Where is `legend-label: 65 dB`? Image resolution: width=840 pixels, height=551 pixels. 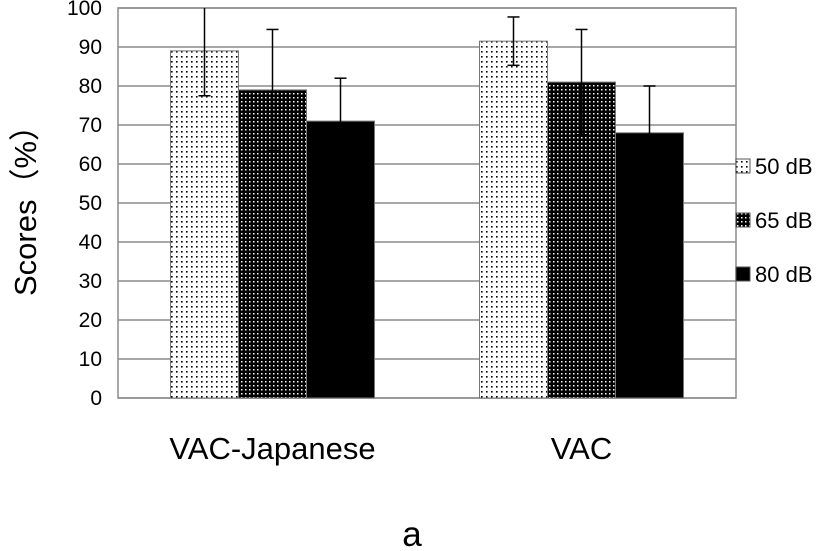 legend-label: 65 dB is located at coordinates (784, 220).